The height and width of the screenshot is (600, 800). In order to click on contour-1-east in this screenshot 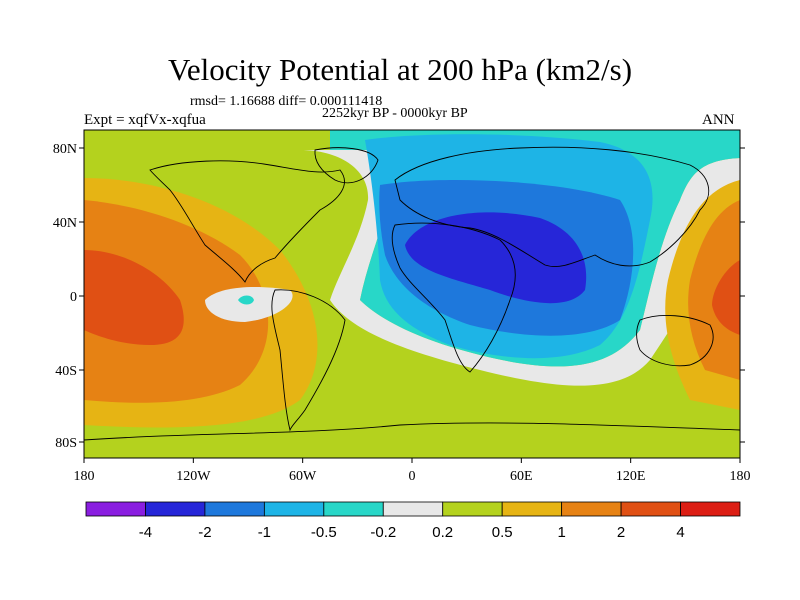, I will do `click(714, 290)`.